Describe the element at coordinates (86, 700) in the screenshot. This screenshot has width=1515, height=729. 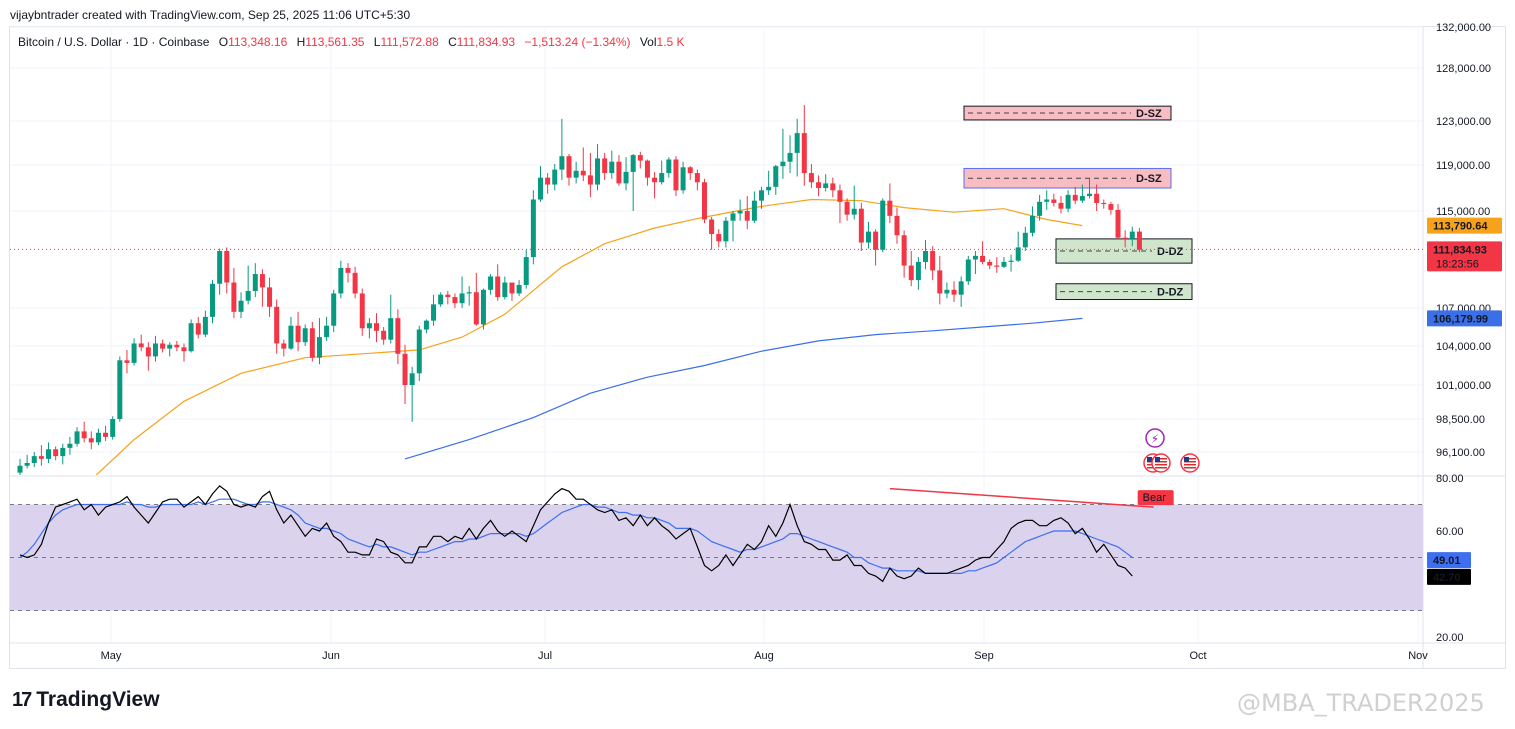
I see `tradingview-logo: 17 TradingView` at that location.